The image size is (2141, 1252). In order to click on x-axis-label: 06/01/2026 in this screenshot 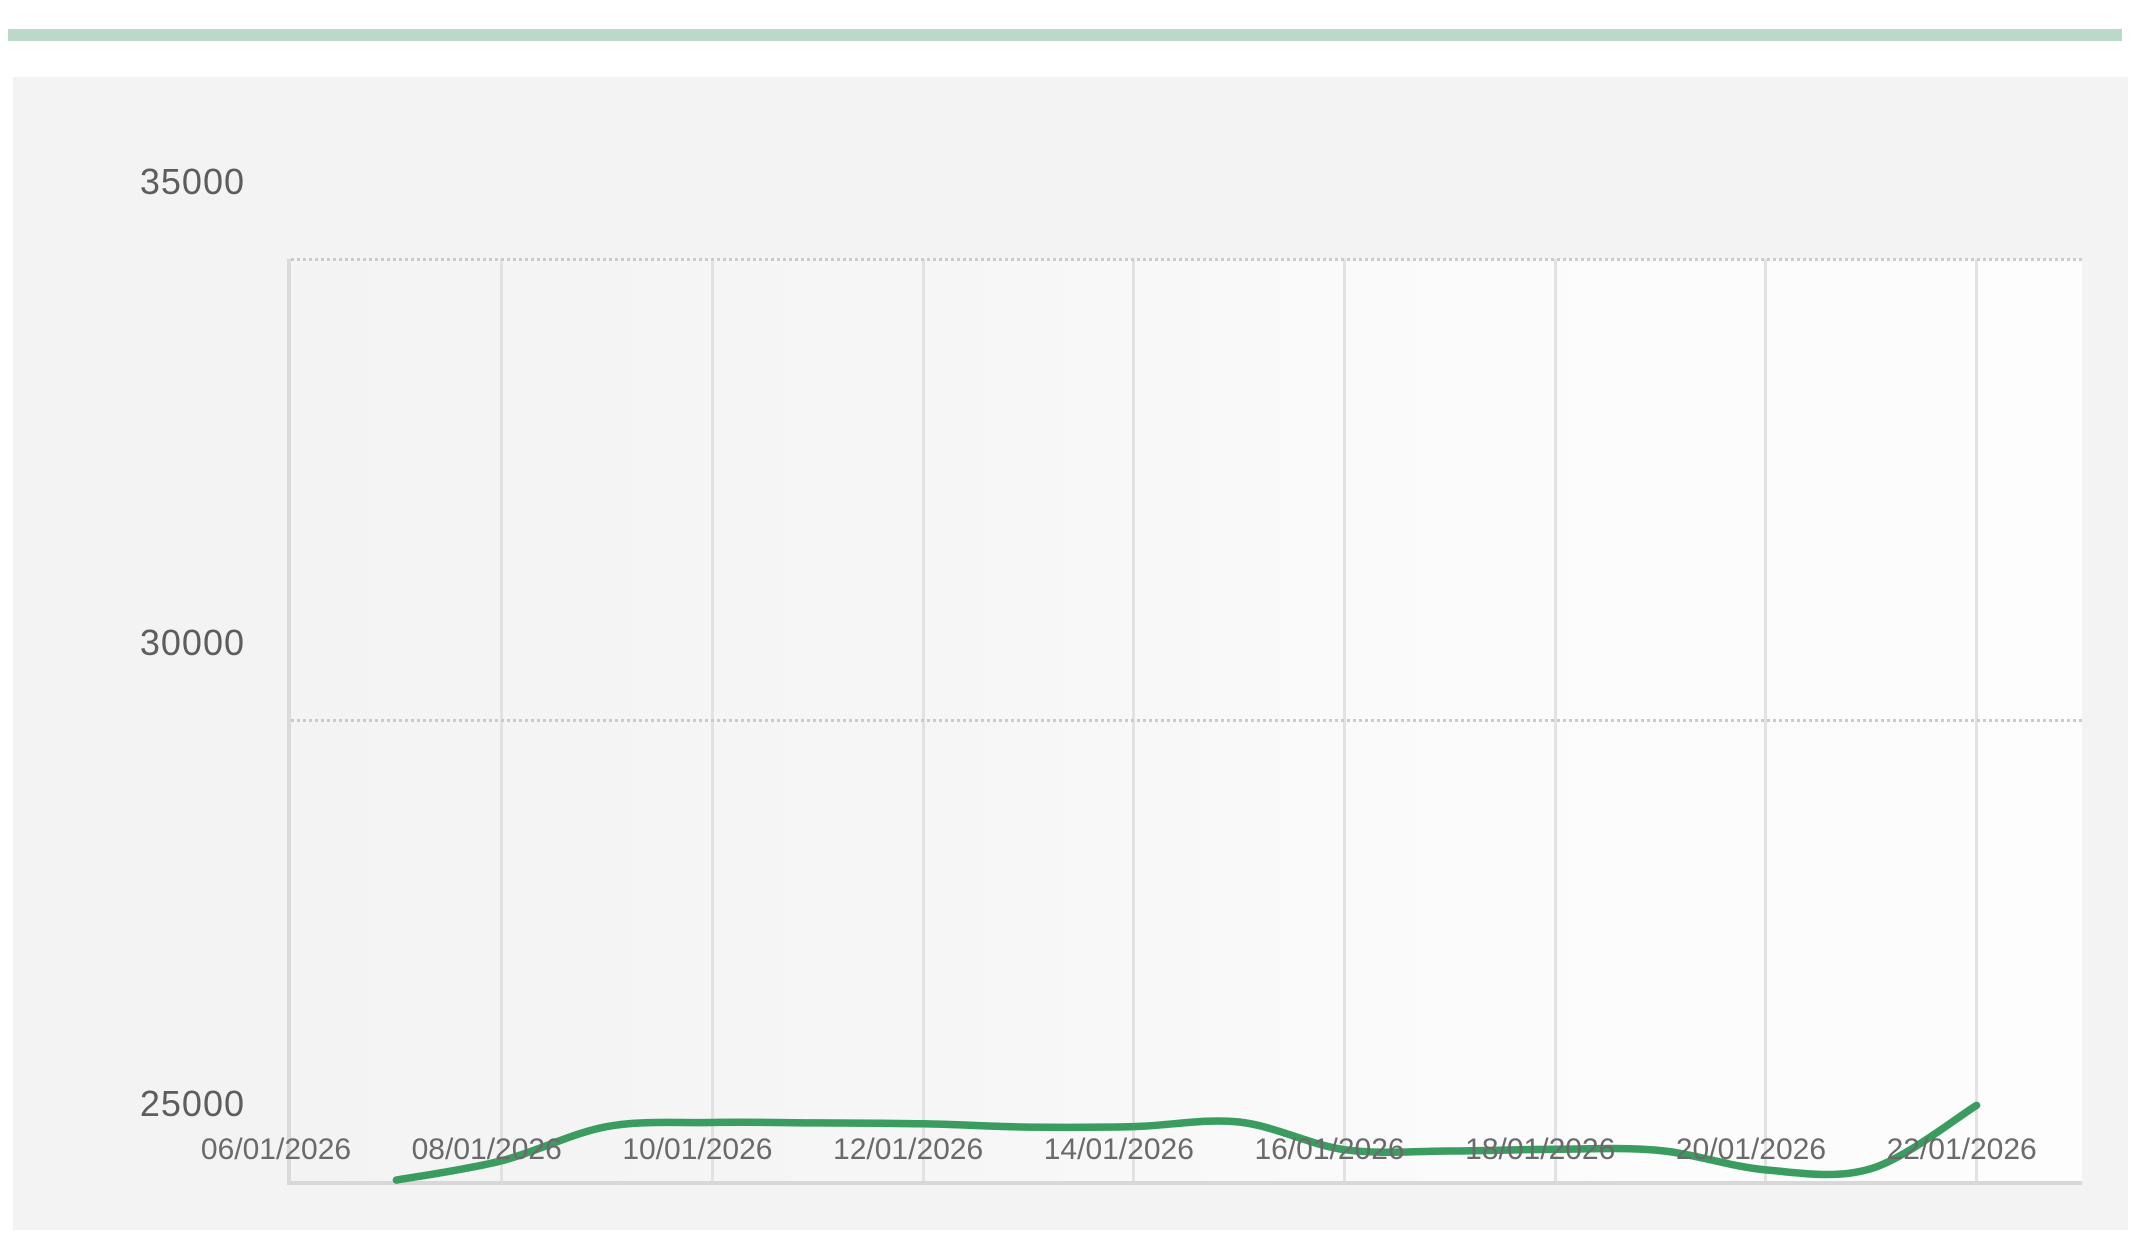, I will do `click(276, 1149)`.